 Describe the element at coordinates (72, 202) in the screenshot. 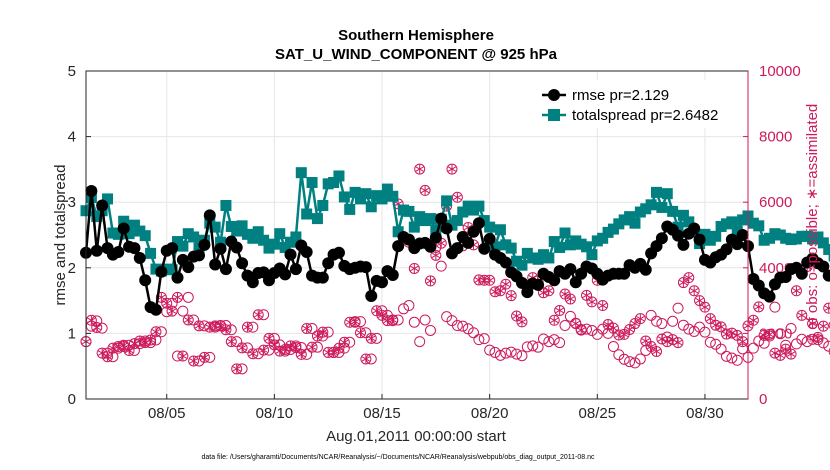

I see `y-tick-label: 3` at that location.